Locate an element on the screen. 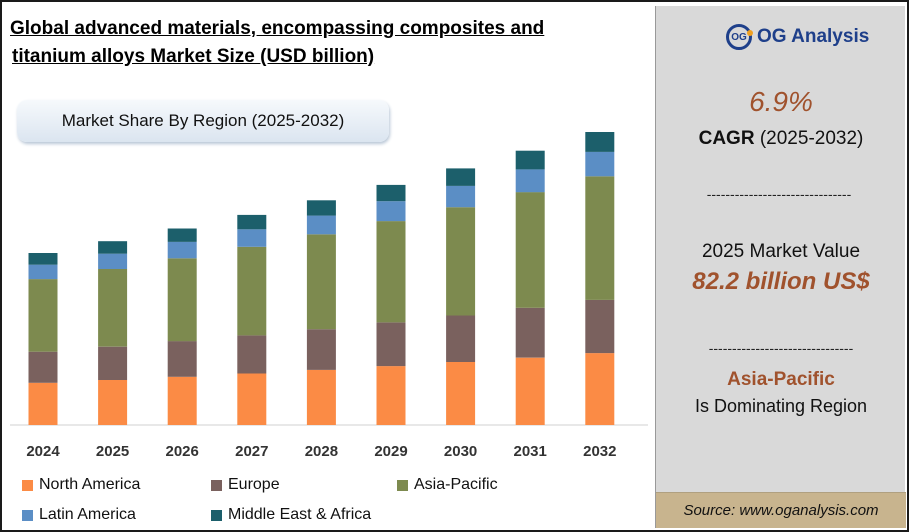 The image size is (909, 532). bar-mea-2027 is located at coordinates (252, 222).